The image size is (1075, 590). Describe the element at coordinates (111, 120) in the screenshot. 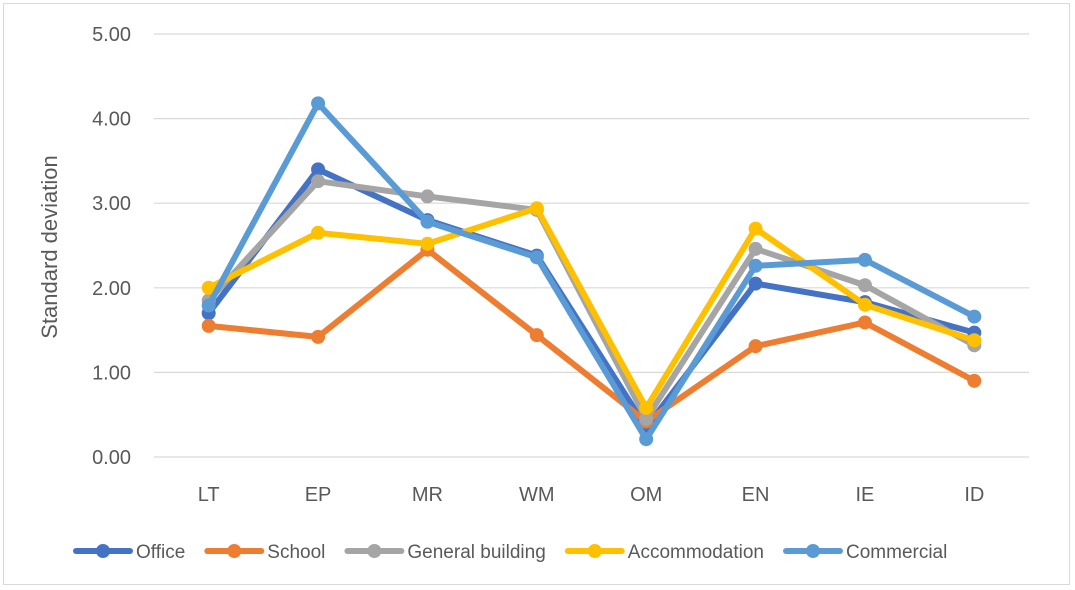

I see `y-tick-label: 4.00` at that location.